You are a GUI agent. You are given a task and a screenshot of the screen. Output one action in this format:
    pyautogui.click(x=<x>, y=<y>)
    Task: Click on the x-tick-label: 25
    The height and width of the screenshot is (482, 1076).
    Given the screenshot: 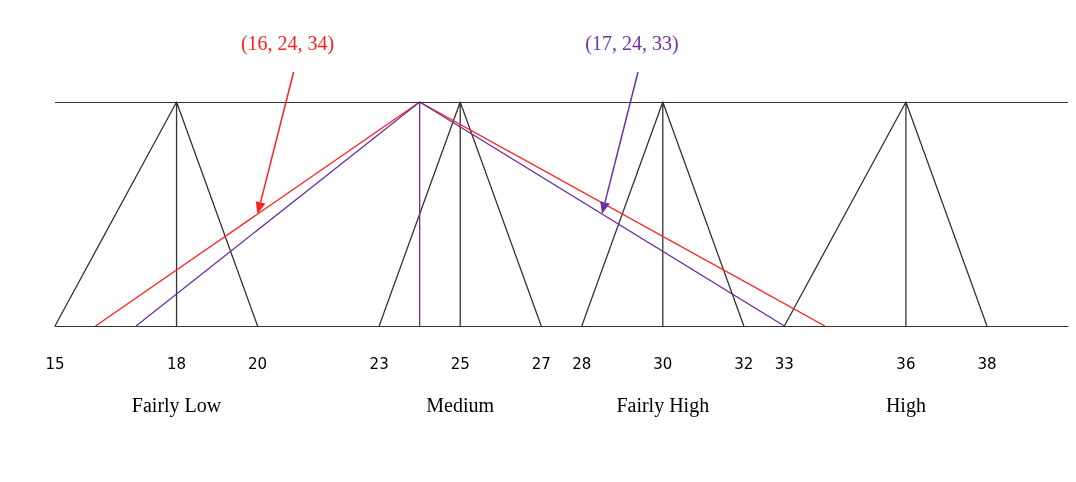 What is the action you would take?
    pyautogui.click(x=460, y=363)
    